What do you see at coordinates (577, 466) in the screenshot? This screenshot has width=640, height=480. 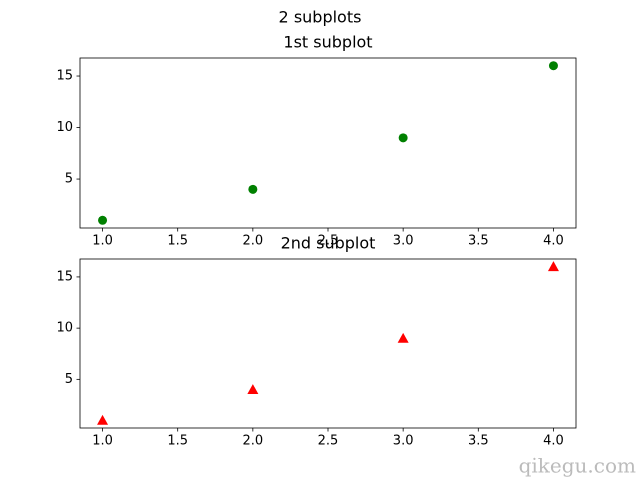 I see `watermark: qikegu.com` at bounding box center [577, 466].